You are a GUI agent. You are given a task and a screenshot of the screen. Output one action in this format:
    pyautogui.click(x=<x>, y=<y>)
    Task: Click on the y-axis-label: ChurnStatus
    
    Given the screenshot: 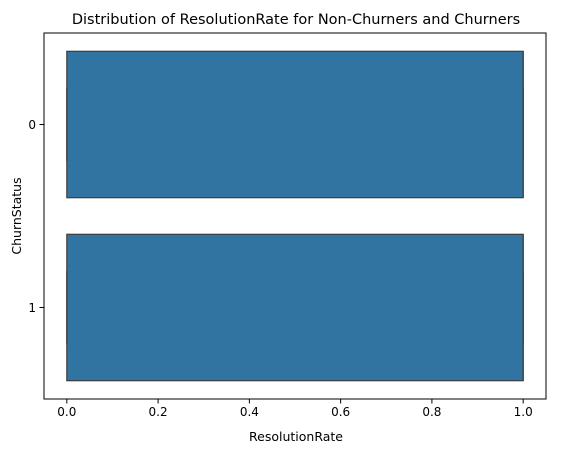 What is the action you would take?
    pyautogui.click(x=16, y=215)
    